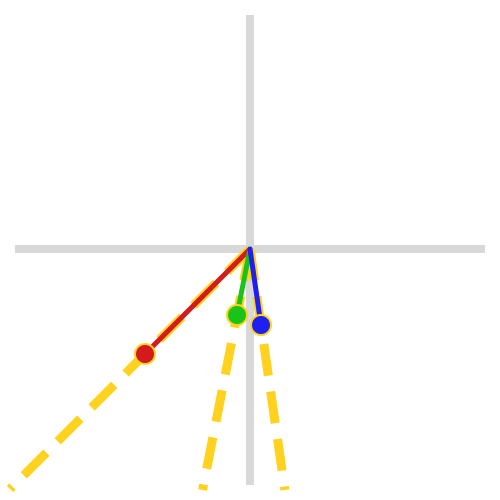  Describe the element at coordinates (203, 334) in the screenshot. I see `handles` at that location.